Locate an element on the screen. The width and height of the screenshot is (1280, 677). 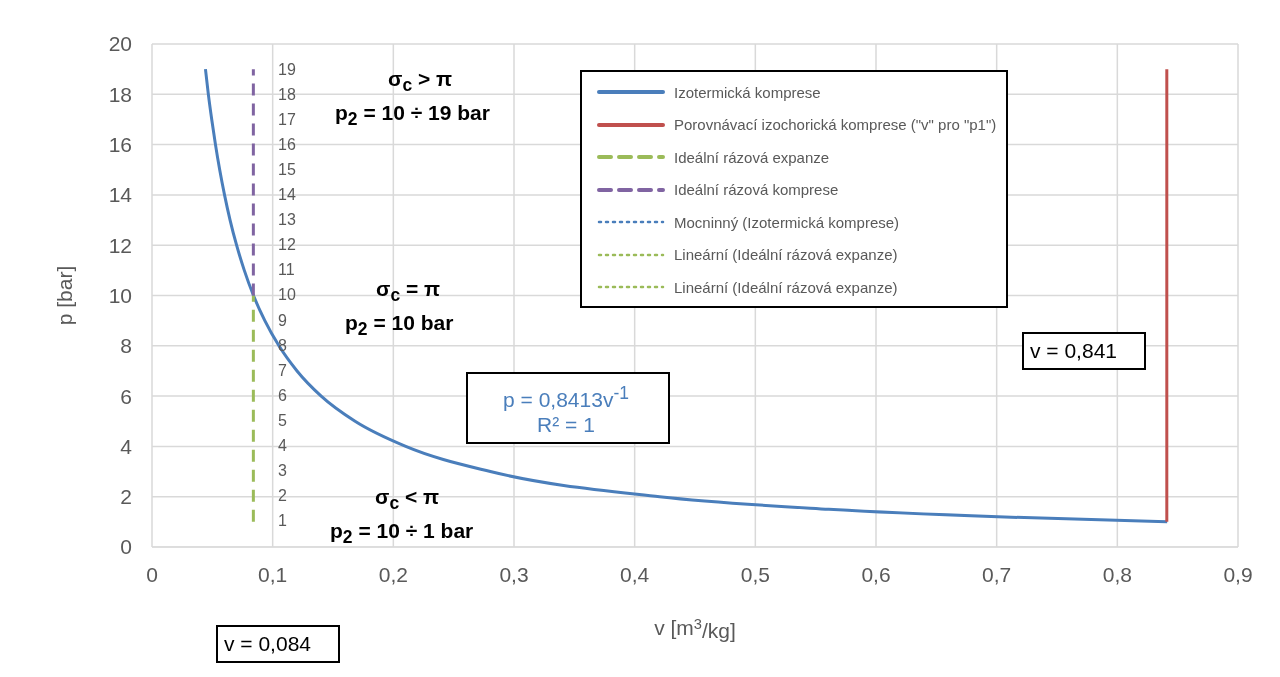
annotation: 1 is located at coordinates (282, 521).